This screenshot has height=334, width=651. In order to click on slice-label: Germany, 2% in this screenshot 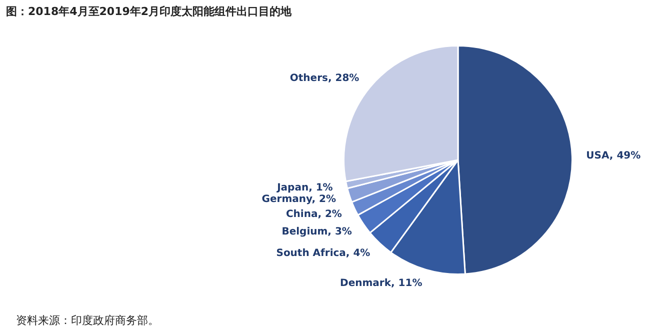, I will do `click(299, 200)`.